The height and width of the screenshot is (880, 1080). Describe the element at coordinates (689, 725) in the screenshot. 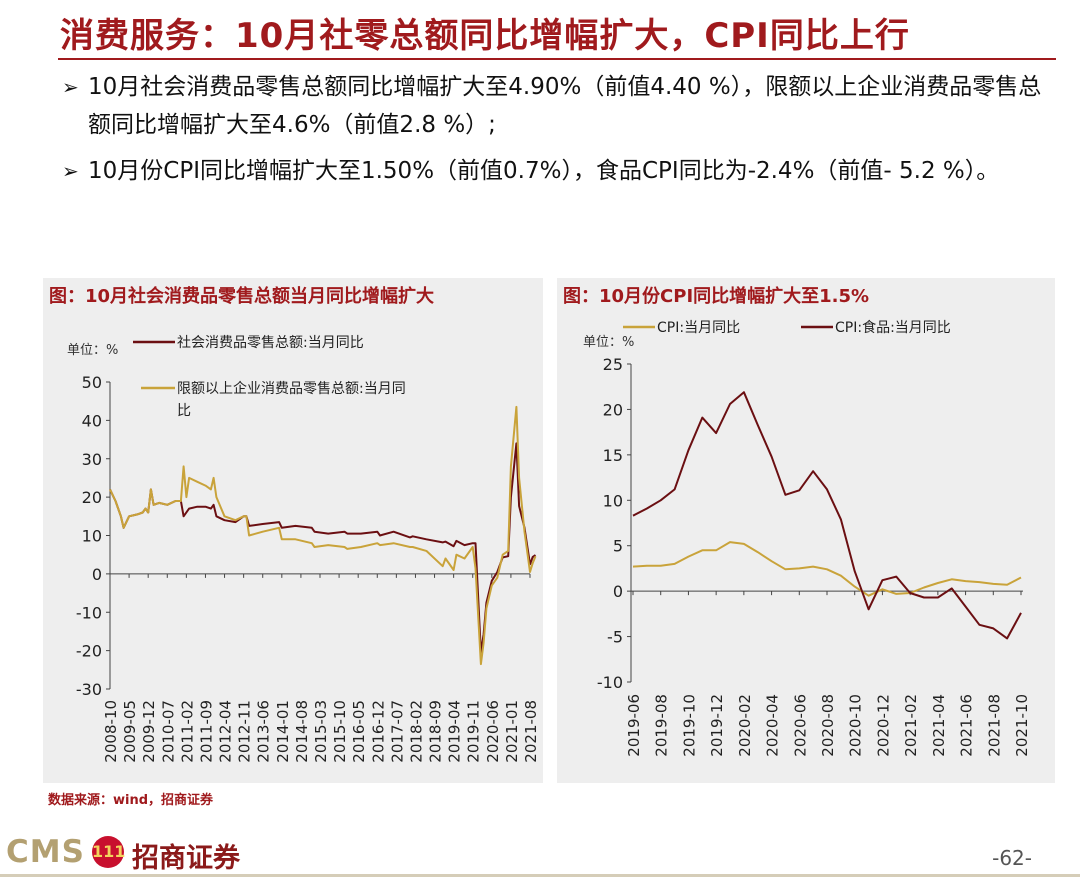

I see `x-tick-label: 2019-10` at that location.